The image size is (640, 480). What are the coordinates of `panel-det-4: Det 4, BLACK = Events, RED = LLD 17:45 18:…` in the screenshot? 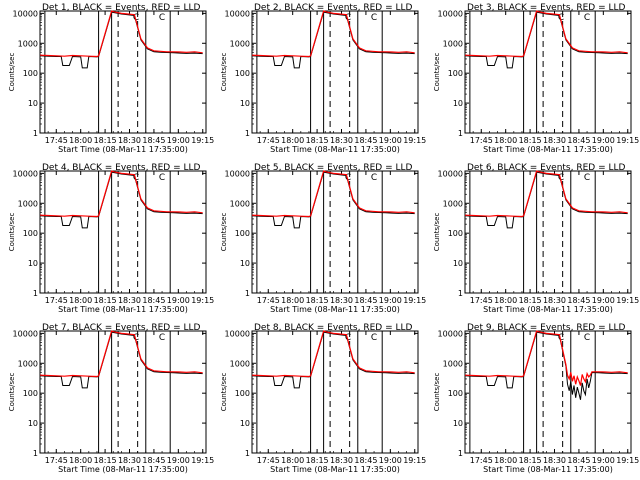 It's located at (111, 238).